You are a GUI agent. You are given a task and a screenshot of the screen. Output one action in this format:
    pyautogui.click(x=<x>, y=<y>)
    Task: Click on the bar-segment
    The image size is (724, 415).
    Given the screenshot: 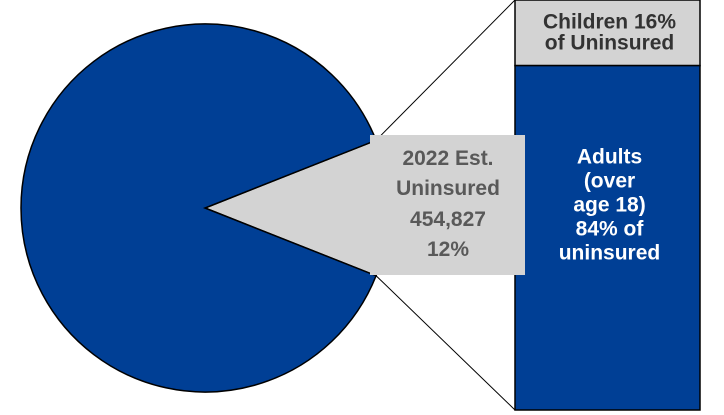 What is the action you would take?
    pyautogui.click(x=607, y=33)
    